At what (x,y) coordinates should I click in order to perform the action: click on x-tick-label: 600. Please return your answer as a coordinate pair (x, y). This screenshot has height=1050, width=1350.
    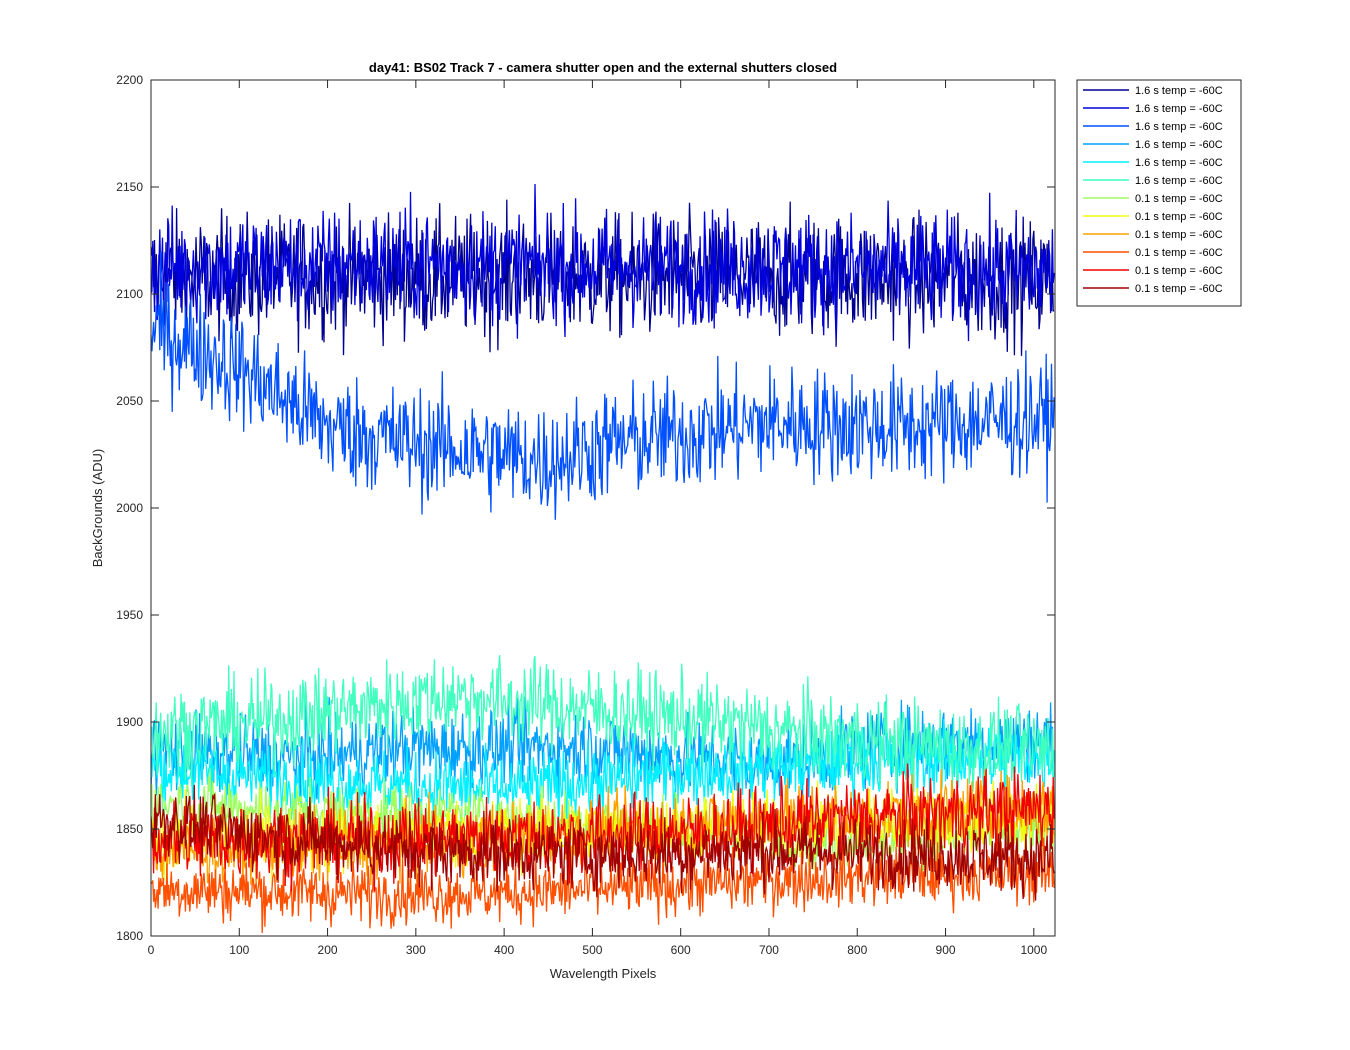
    Looking at the image, I should click on (681, 950).